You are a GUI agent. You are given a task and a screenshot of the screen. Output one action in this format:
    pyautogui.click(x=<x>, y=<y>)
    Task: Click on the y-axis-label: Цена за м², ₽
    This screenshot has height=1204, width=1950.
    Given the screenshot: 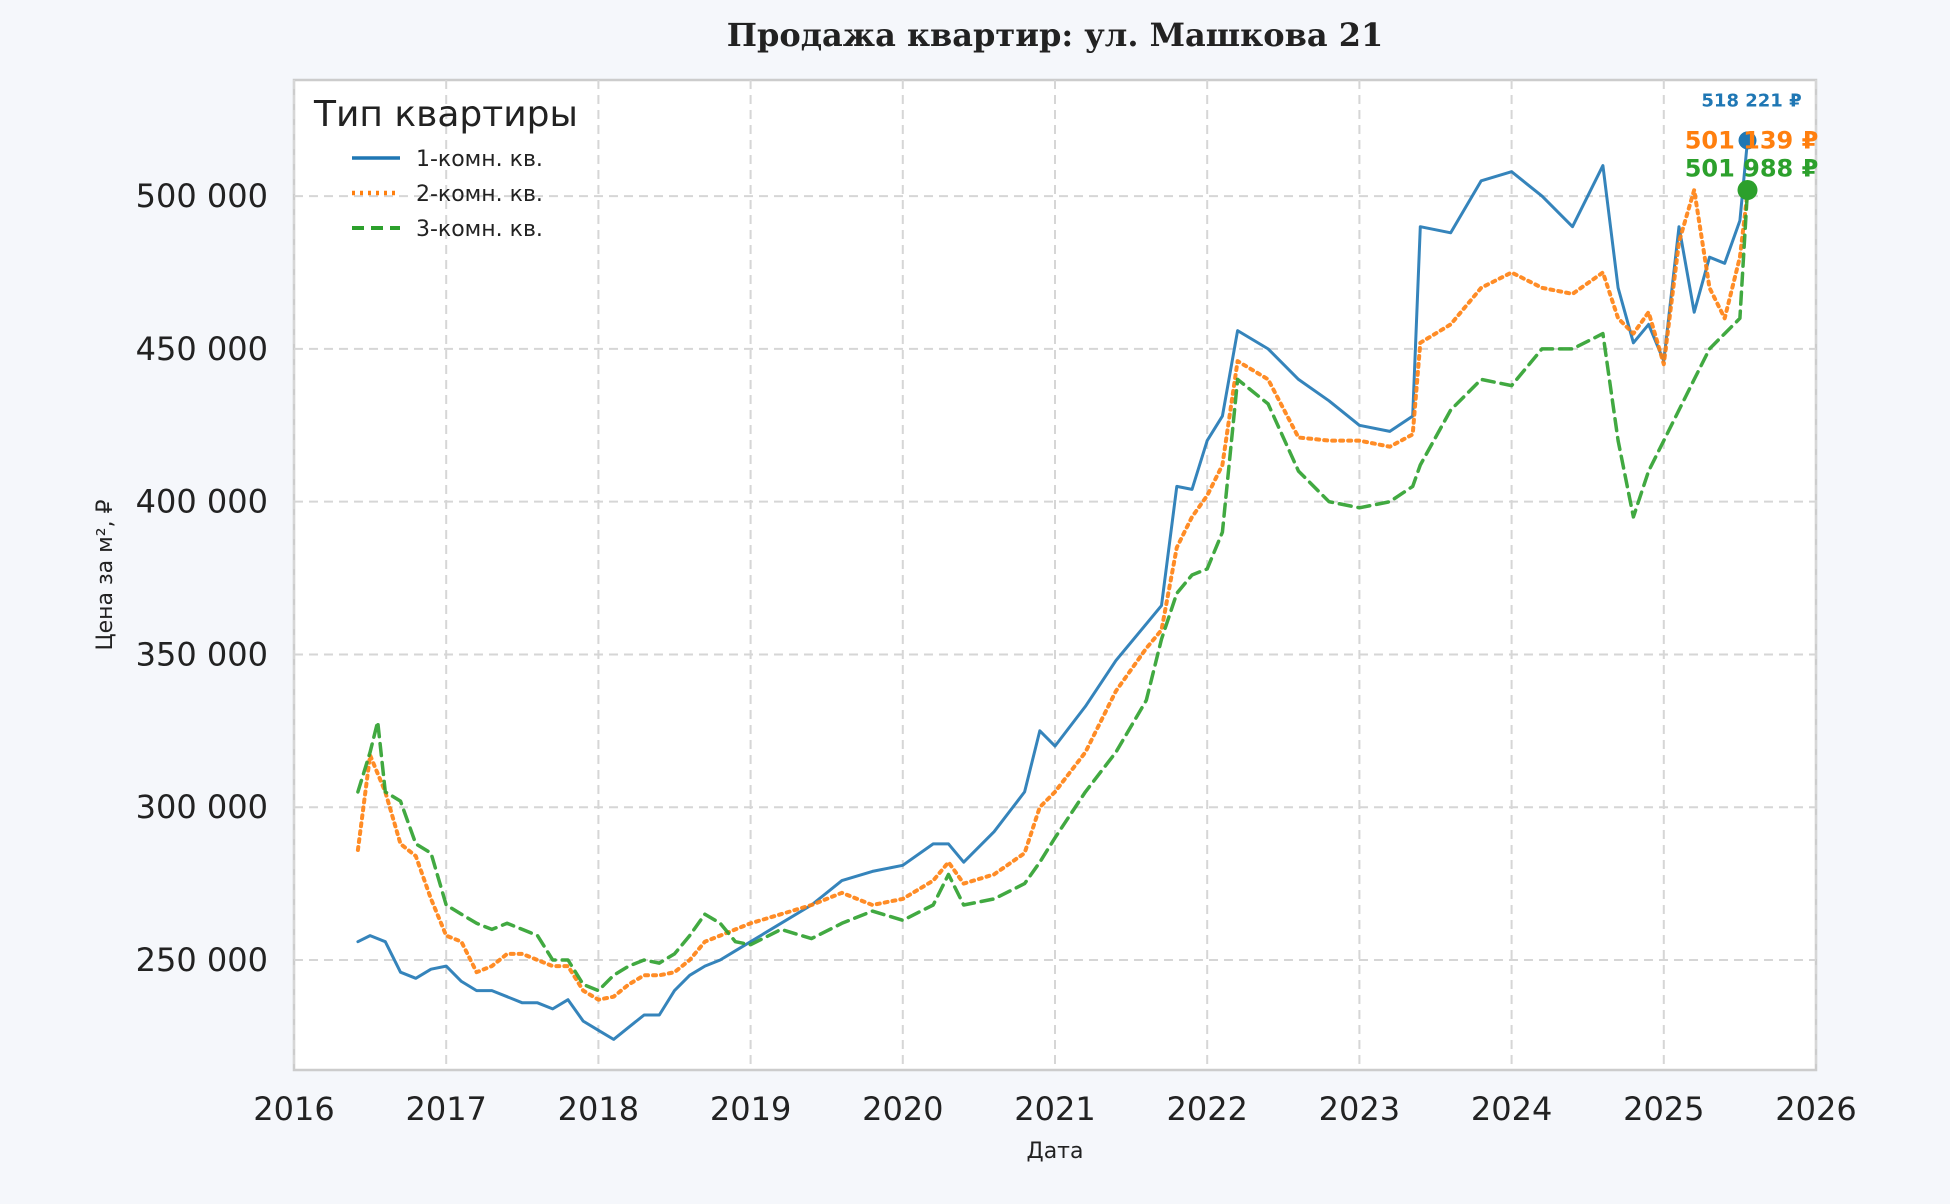 What is the action you would take?
    pyautogui.click(x=105, y=574)
    